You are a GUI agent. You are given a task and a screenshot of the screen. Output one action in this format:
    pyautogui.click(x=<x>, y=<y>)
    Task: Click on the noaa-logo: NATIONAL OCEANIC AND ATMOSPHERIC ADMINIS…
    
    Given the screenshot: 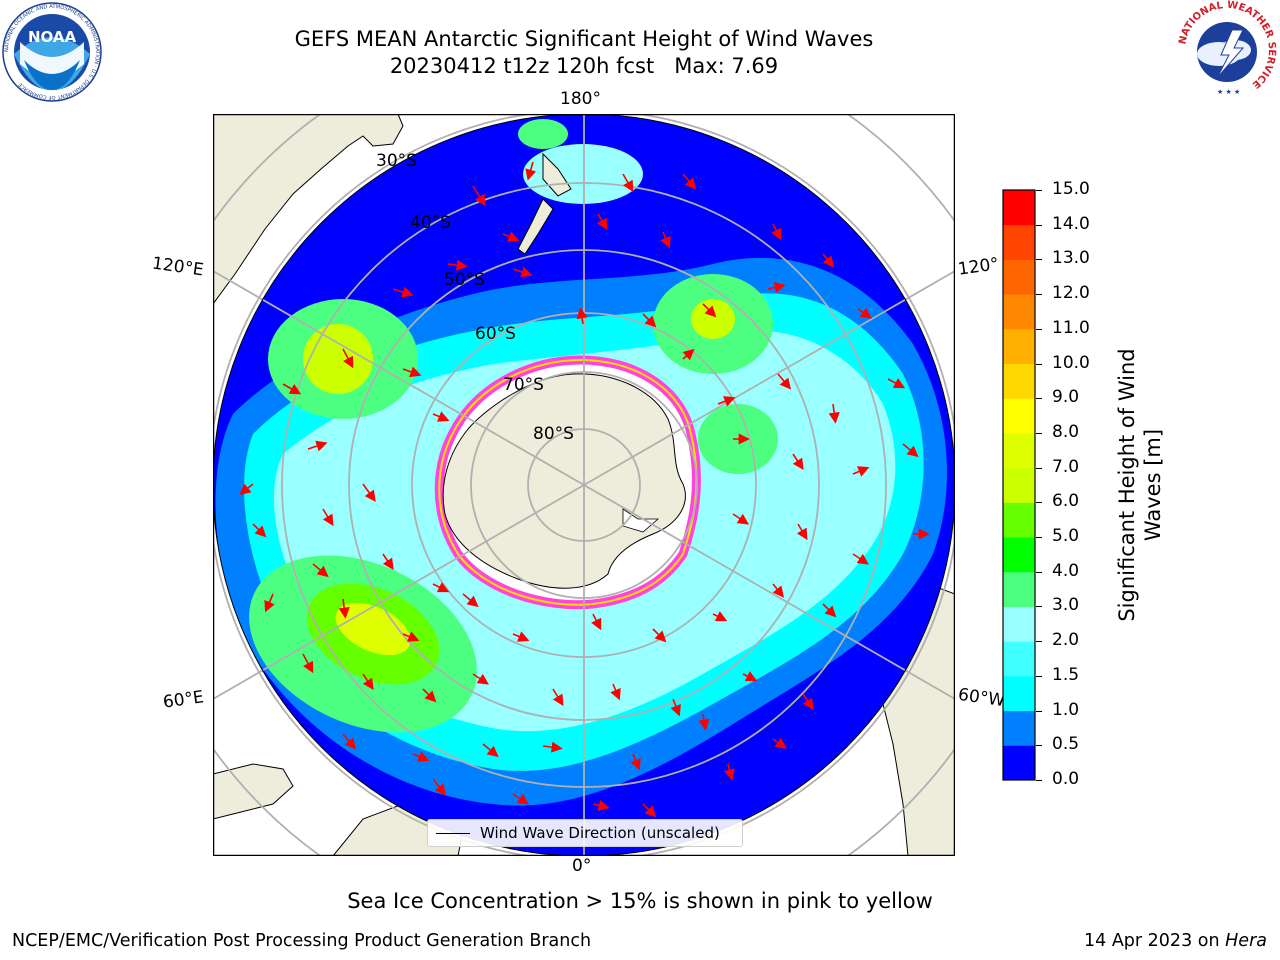 What is the action you would take?
    pyautogui.click(x=52, y=52)
    